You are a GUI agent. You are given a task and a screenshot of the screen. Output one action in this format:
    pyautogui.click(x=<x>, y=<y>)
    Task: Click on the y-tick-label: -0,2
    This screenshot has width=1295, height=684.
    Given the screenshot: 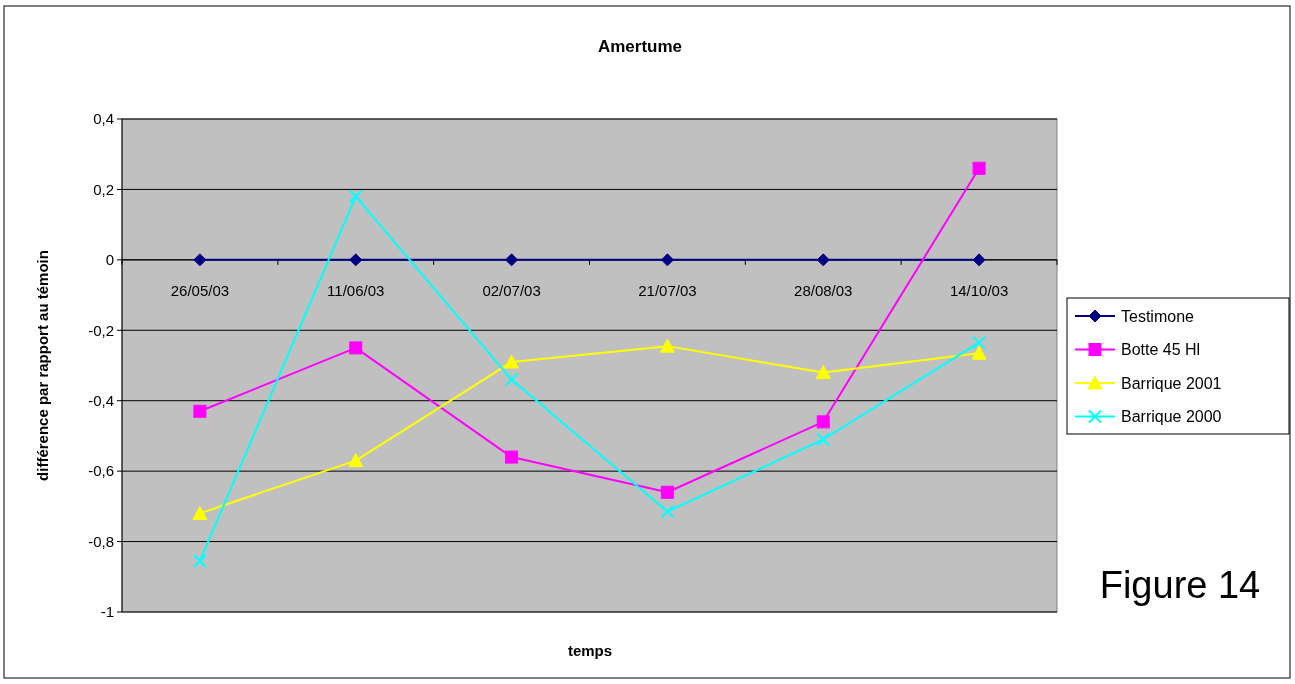 What is the action you would take?
    pyautogui.click(x=101, y=330)
    